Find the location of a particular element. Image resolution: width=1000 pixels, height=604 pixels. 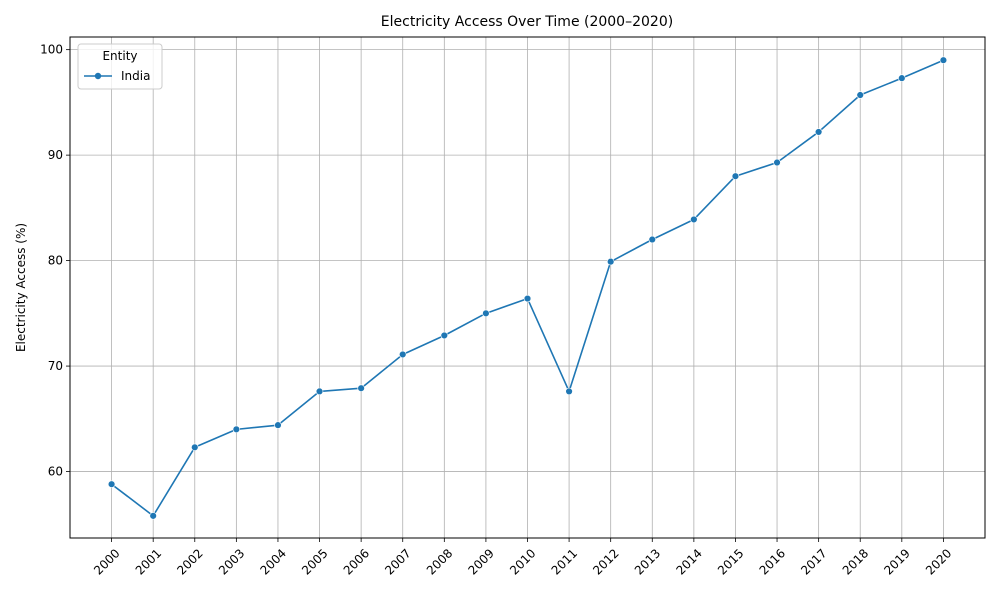

y-tick-label: 60 is located at coordinates (55, 472).